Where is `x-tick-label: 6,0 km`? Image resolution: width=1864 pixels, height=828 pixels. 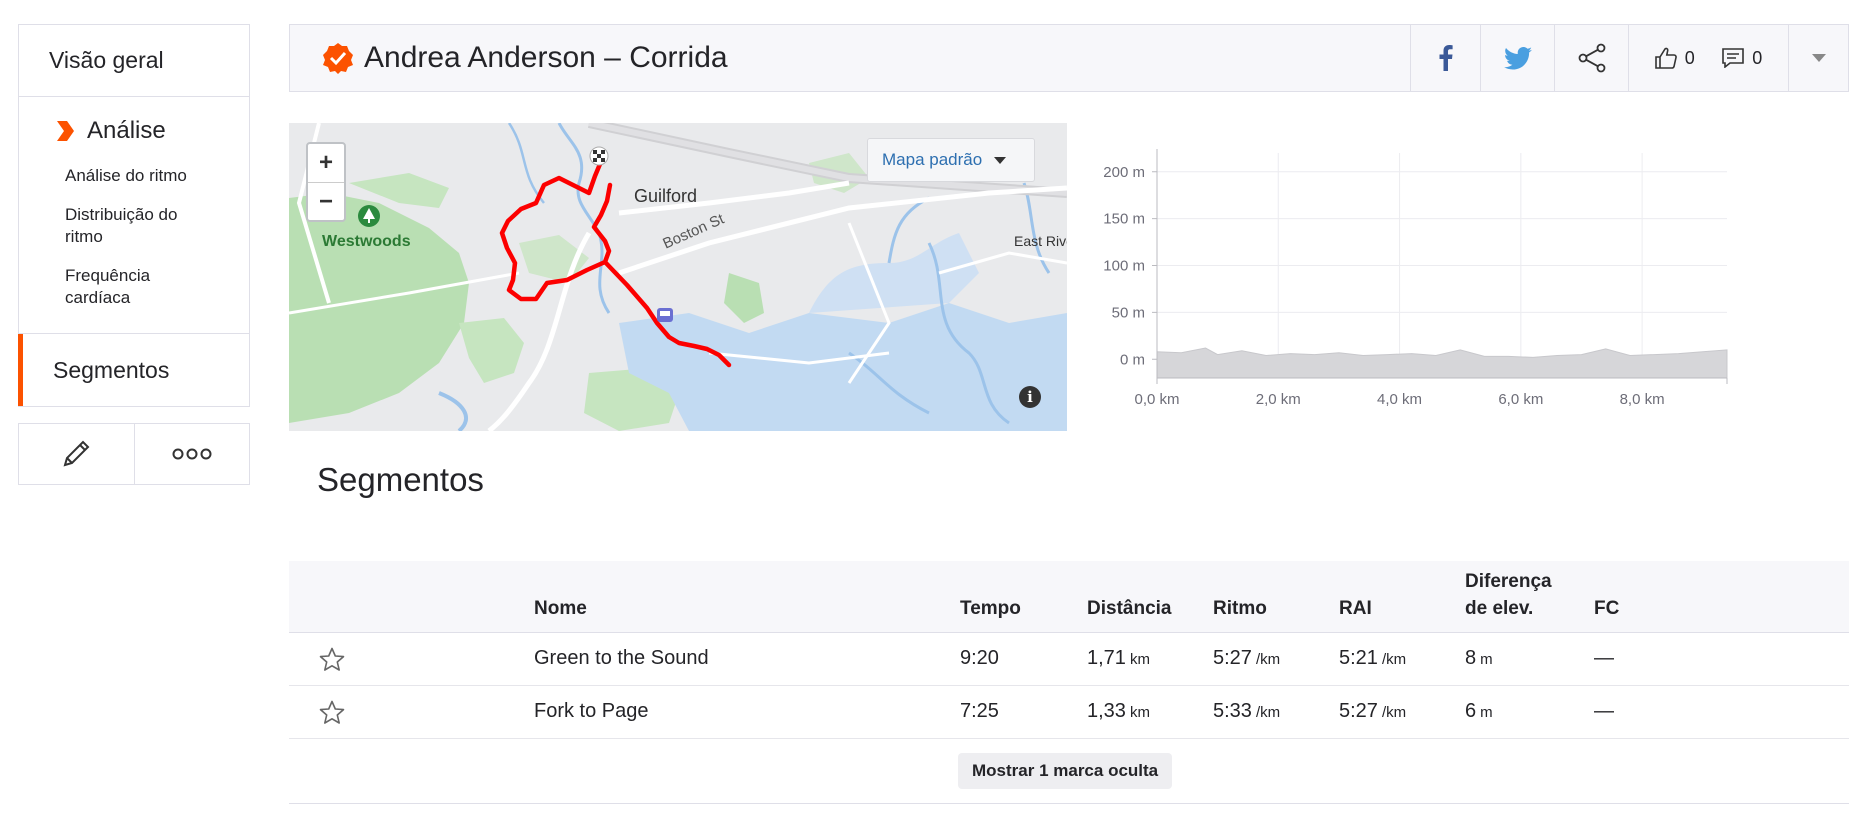
x-tick-label: 6,0 km is located at coordinates (1520, 399).